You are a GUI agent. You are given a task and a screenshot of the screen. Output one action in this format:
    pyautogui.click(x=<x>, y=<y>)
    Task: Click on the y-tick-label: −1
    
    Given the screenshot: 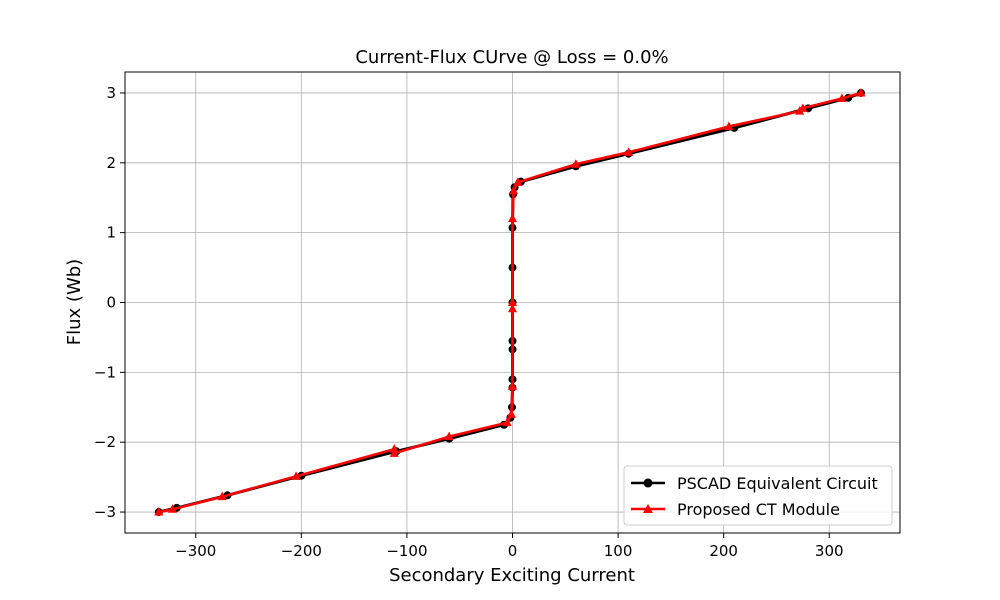 What is the action you would take?
    pyautogui.click(x=105, y=372)
    